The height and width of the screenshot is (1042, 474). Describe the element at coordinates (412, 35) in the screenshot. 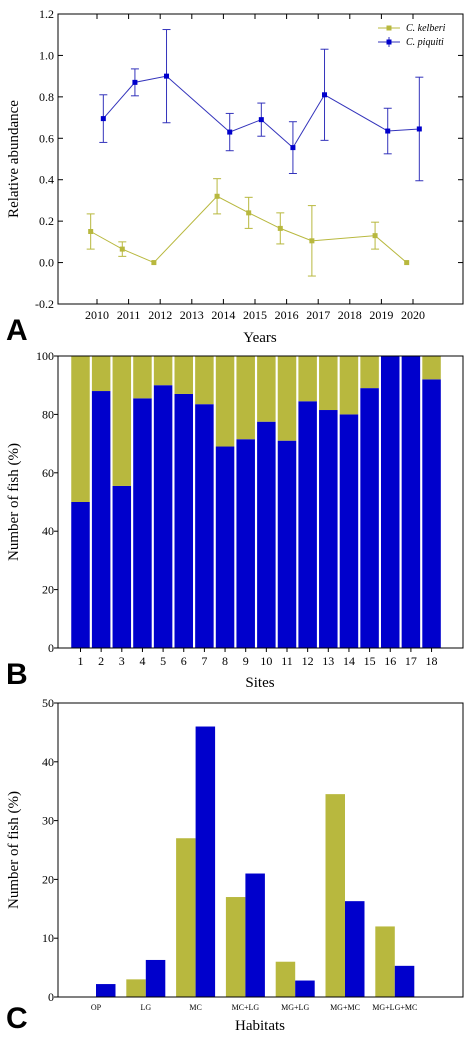

I see `panel-a-legend: C. kelberi C. piquiti` at that location.